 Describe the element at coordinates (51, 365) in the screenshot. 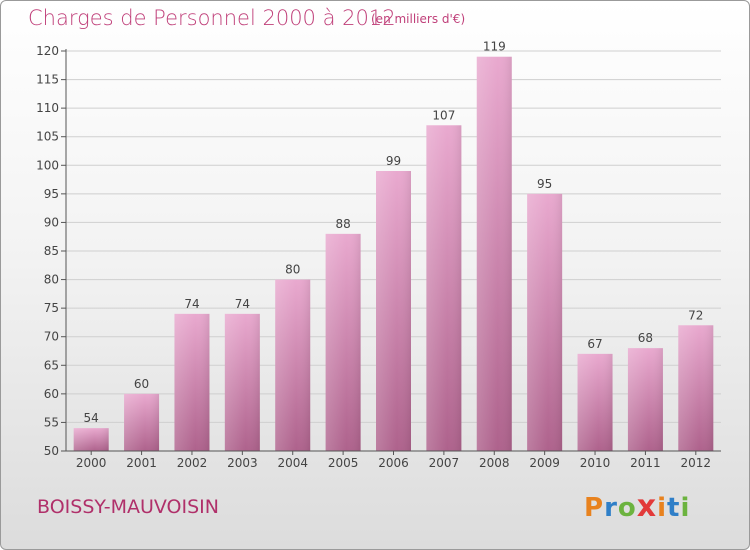

I see `y-tick-label: 65` at that location.